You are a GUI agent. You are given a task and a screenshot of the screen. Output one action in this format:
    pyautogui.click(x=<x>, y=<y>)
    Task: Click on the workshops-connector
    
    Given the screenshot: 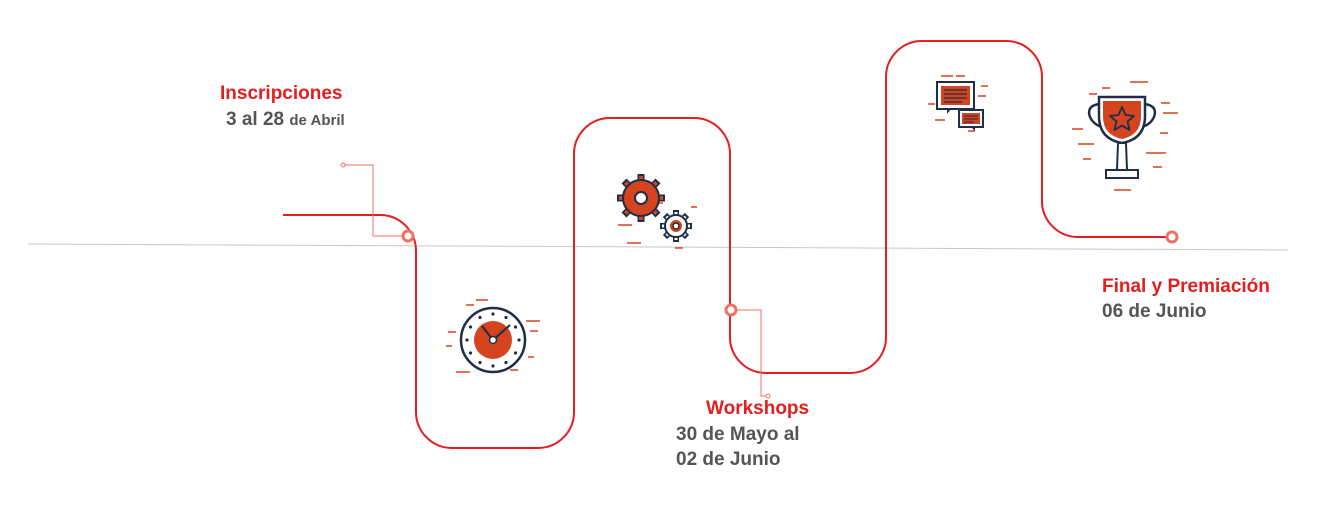 What is the action you would take?
    pyautogui.click(x=749, y=353)
    